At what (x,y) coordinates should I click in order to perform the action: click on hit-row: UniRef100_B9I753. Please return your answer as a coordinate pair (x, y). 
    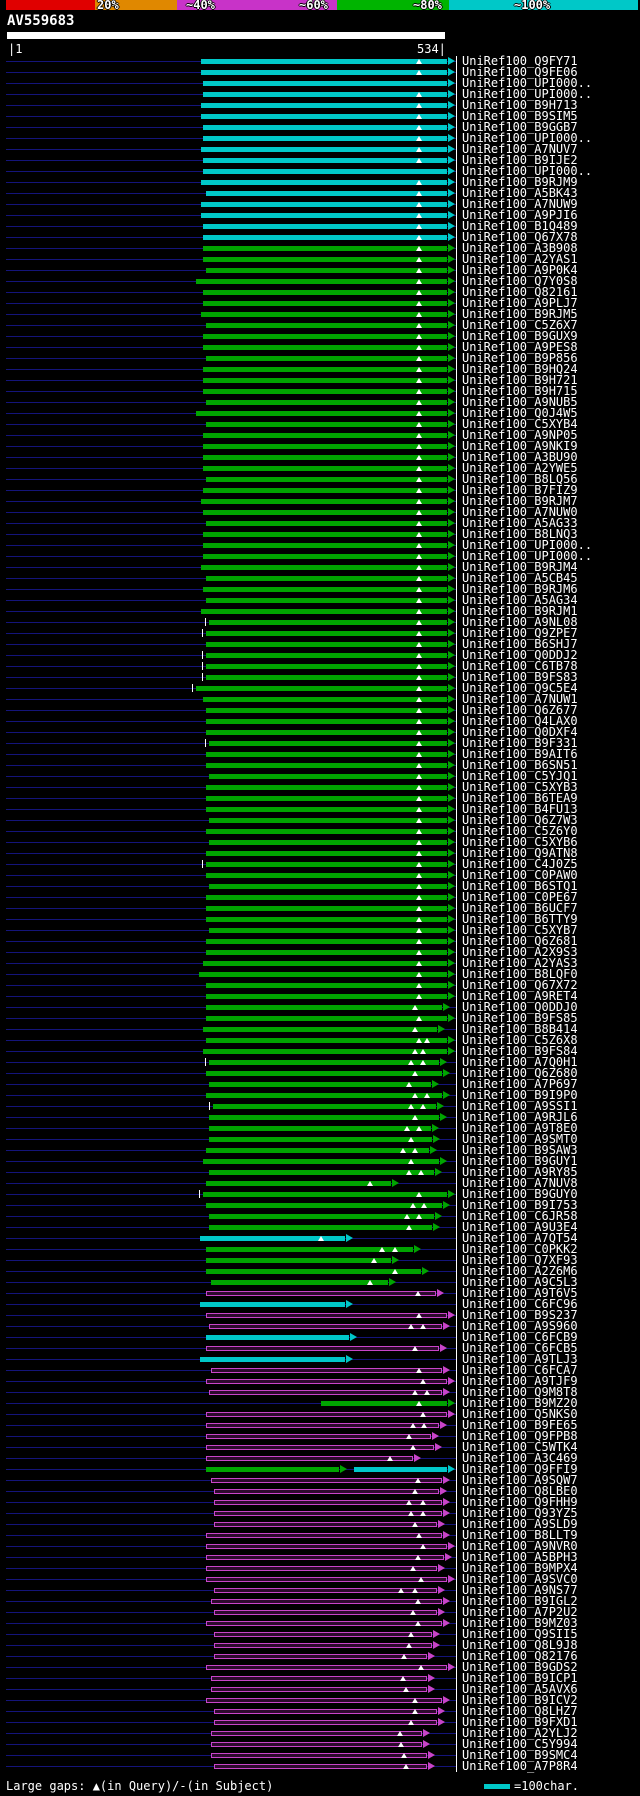
    Looking at the image, I should click on (320, 1205).